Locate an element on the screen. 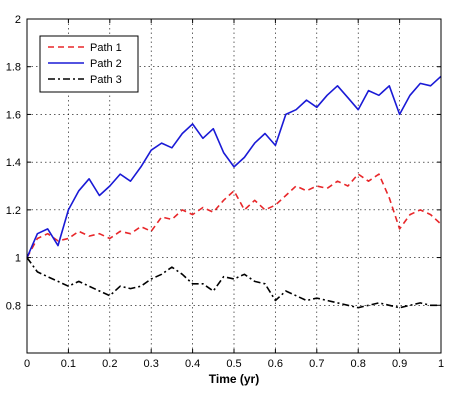  y-tick-label: 1.4 is located at coordinates (13, 163).